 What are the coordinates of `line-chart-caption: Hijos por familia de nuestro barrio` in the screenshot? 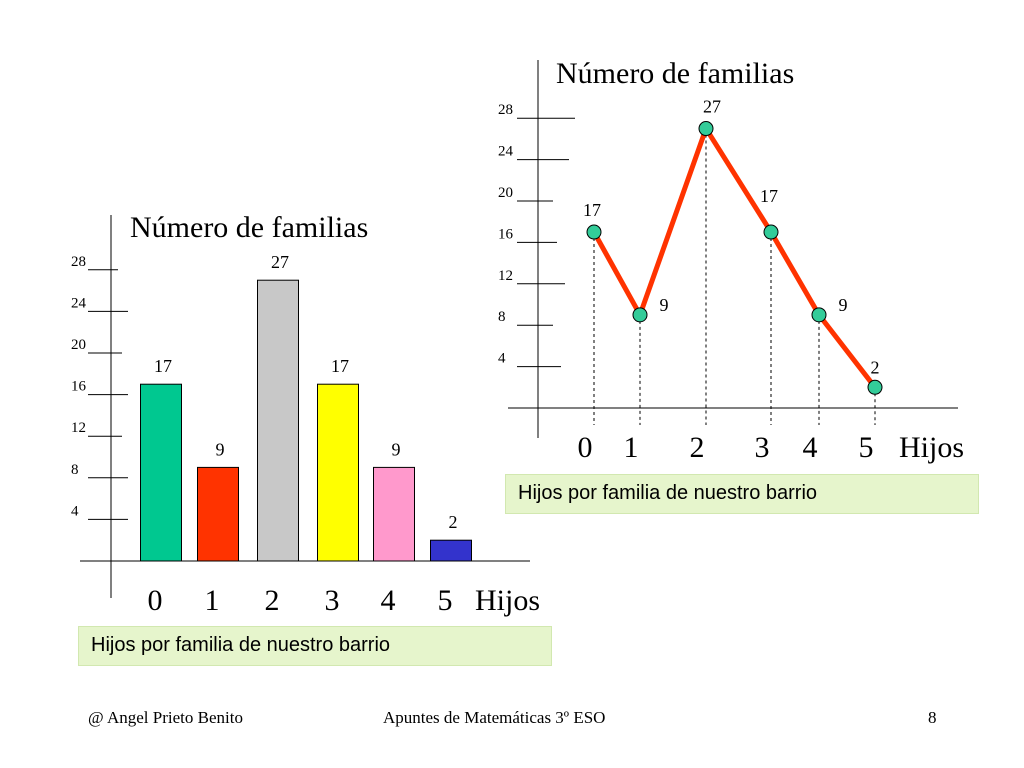 It's located at (742, 494).